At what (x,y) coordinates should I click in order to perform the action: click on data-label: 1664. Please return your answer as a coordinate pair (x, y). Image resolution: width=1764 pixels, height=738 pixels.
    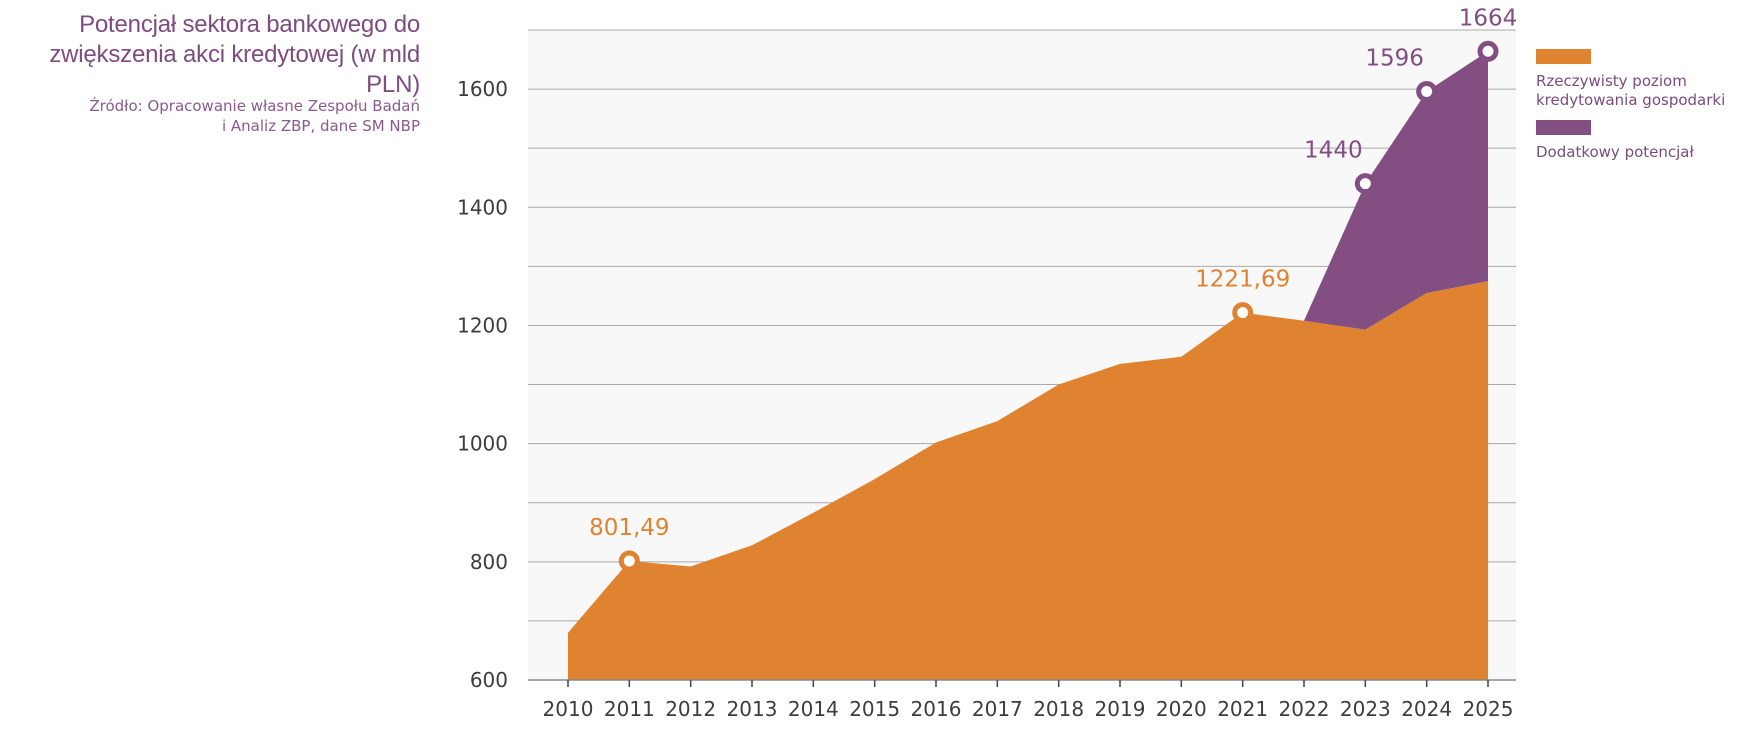
    Looking at the image, I should click on (1488, 18).